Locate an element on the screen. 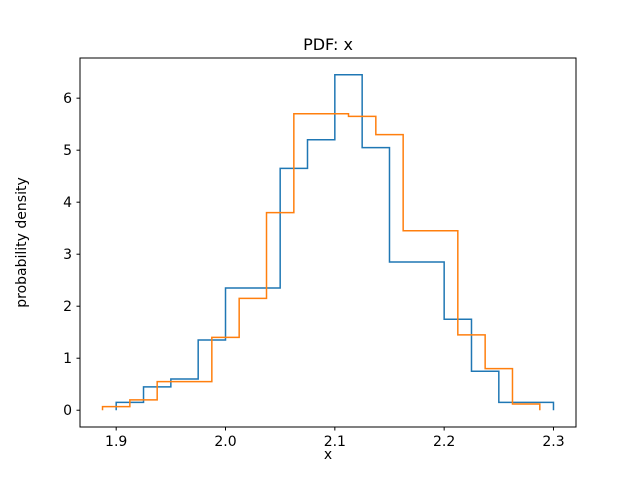 This screenshot has width=640, height=484. x-tick-label: 2.2 is located at coordinates (444, 442).